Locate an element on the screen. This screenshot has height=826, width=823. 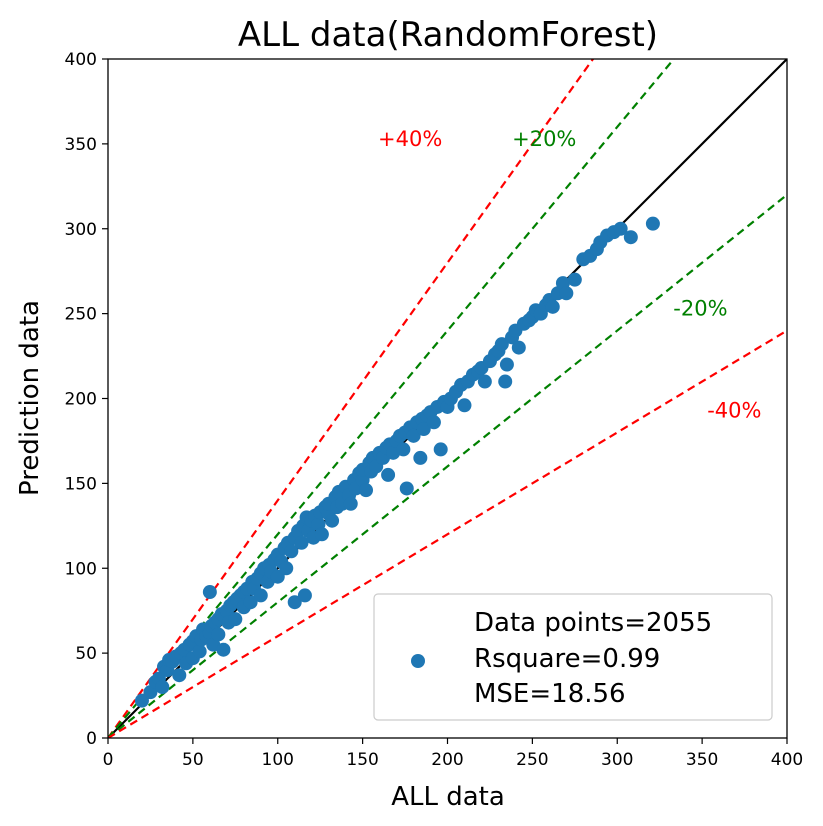
y-tick-label: 150 is located at coordinates (81, 484).